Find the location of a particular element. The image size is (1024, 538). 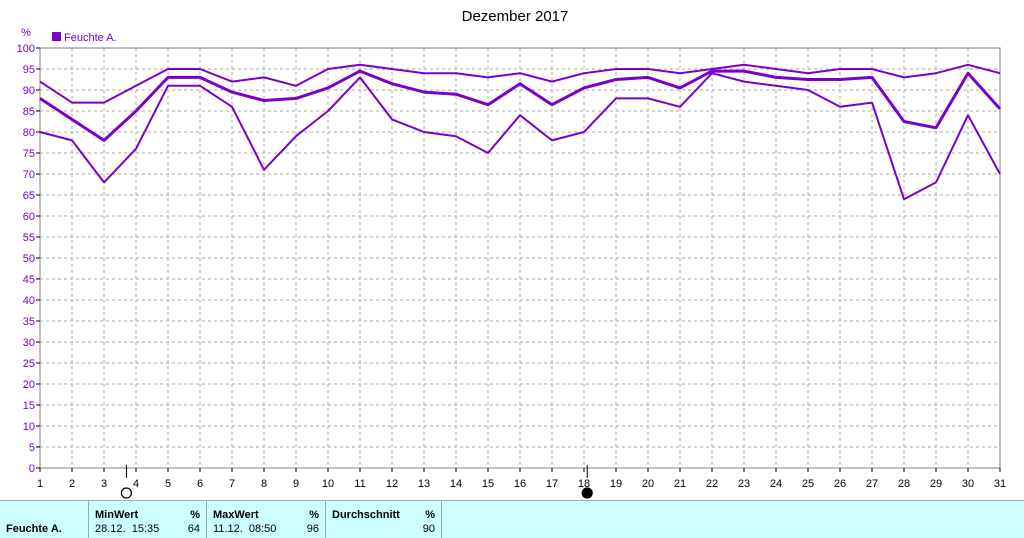

y-tick-label: 95 is located at coordinates (29, 70).